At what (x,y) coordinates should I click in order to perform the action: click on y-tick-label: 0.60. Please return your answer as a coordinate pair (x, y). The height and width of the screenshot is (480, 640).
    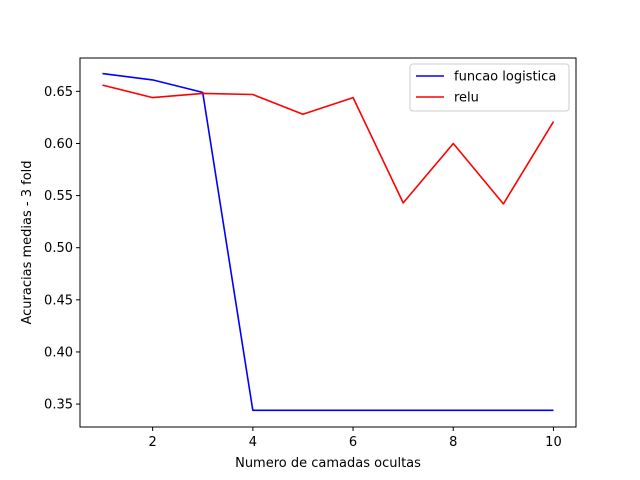
    Looking at the image, I should click on (58, 144).